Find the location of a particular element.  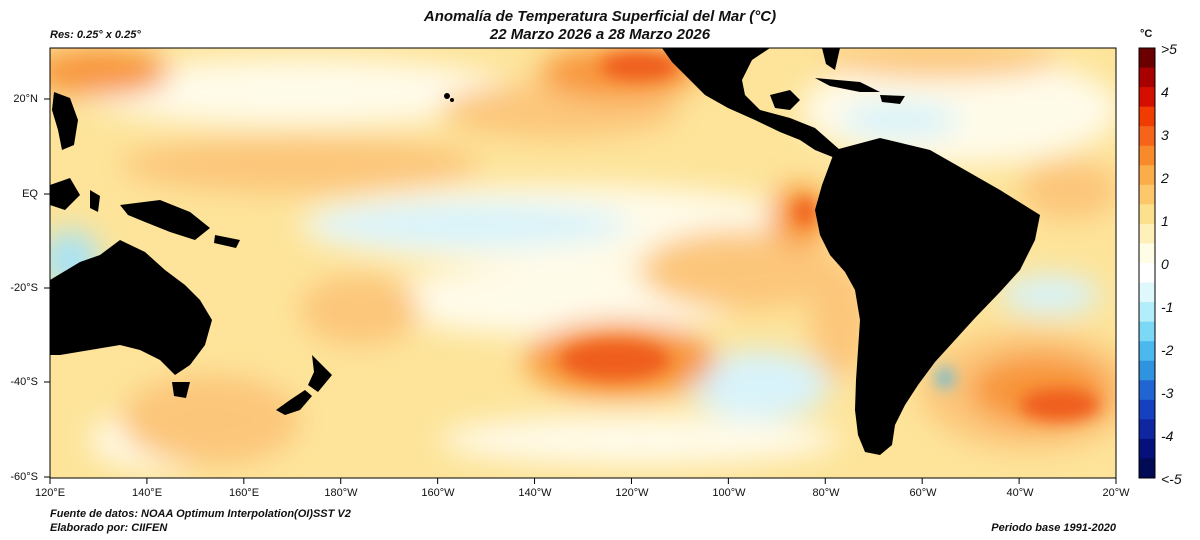

lat-label-60s: -60°S is located at coordinates (24, 477).